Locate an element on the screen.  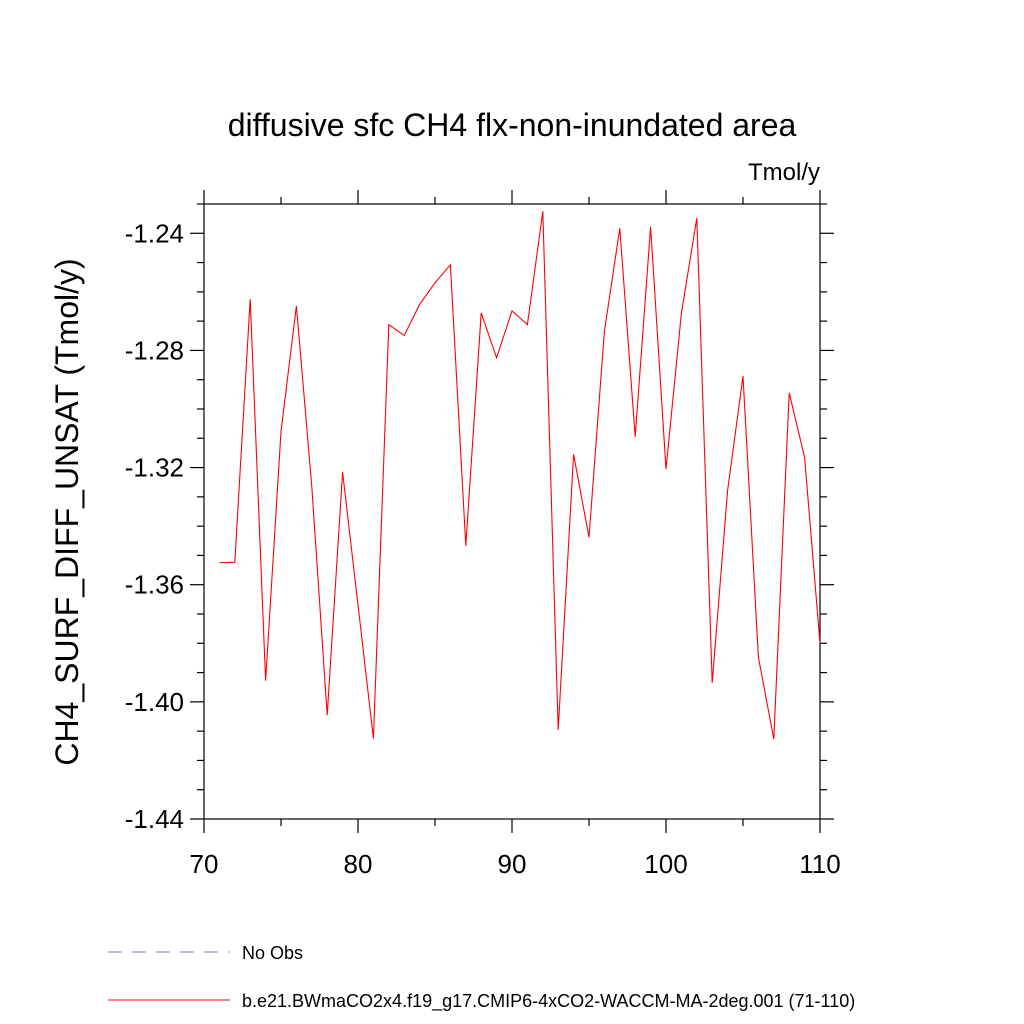
chart-title: diffusive sfc CH4 flx-non-inundated area is located at coordinates (512, 125).